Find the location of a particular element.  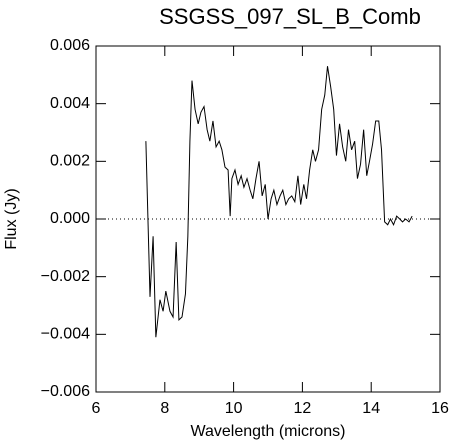

y-tick-label: 0.002 is located at coordinates (70, 161).